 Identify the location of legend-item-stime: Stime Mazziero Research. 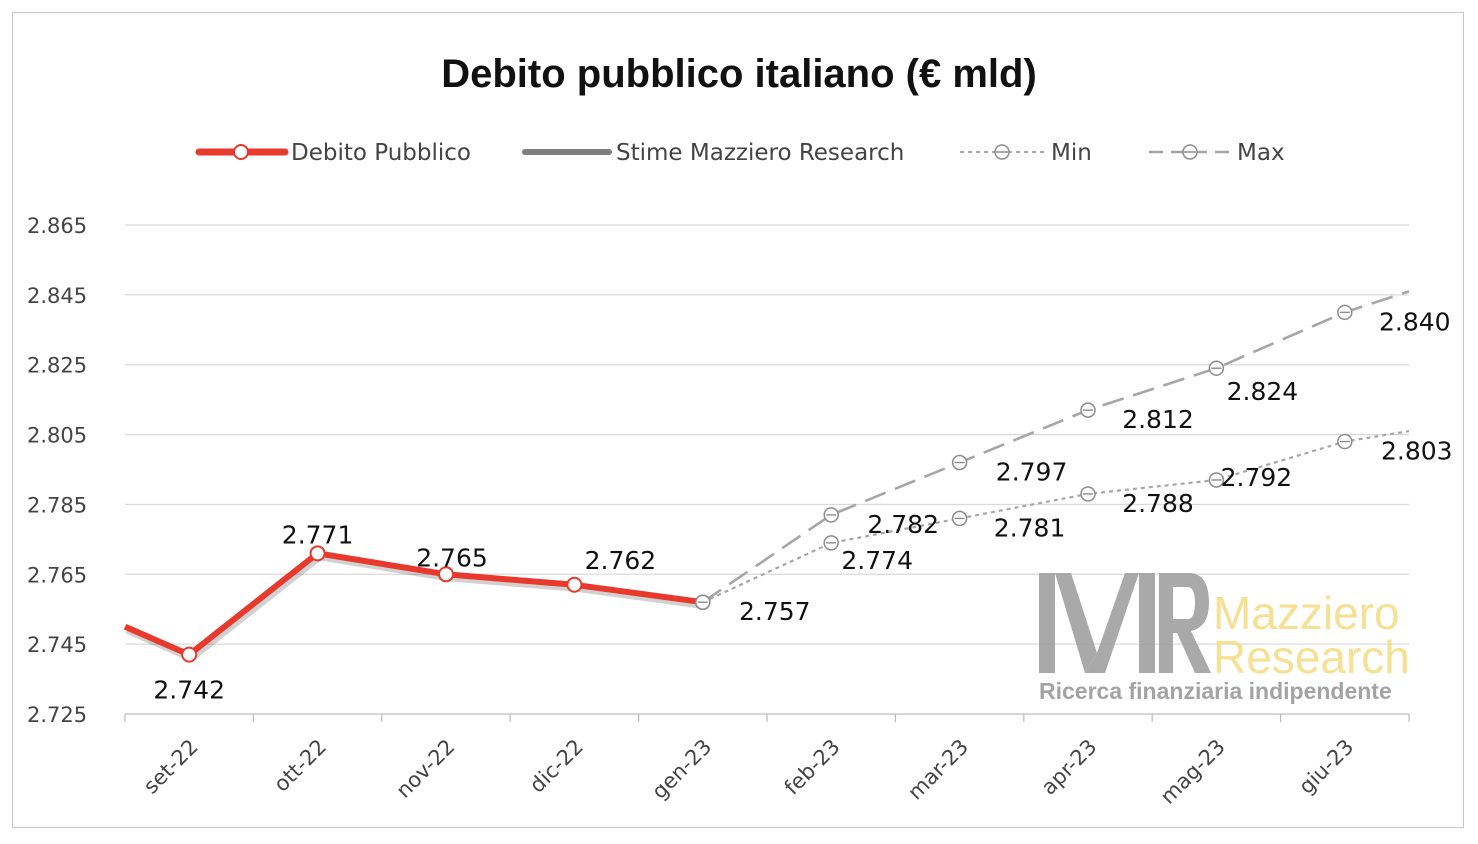
(713, 153).